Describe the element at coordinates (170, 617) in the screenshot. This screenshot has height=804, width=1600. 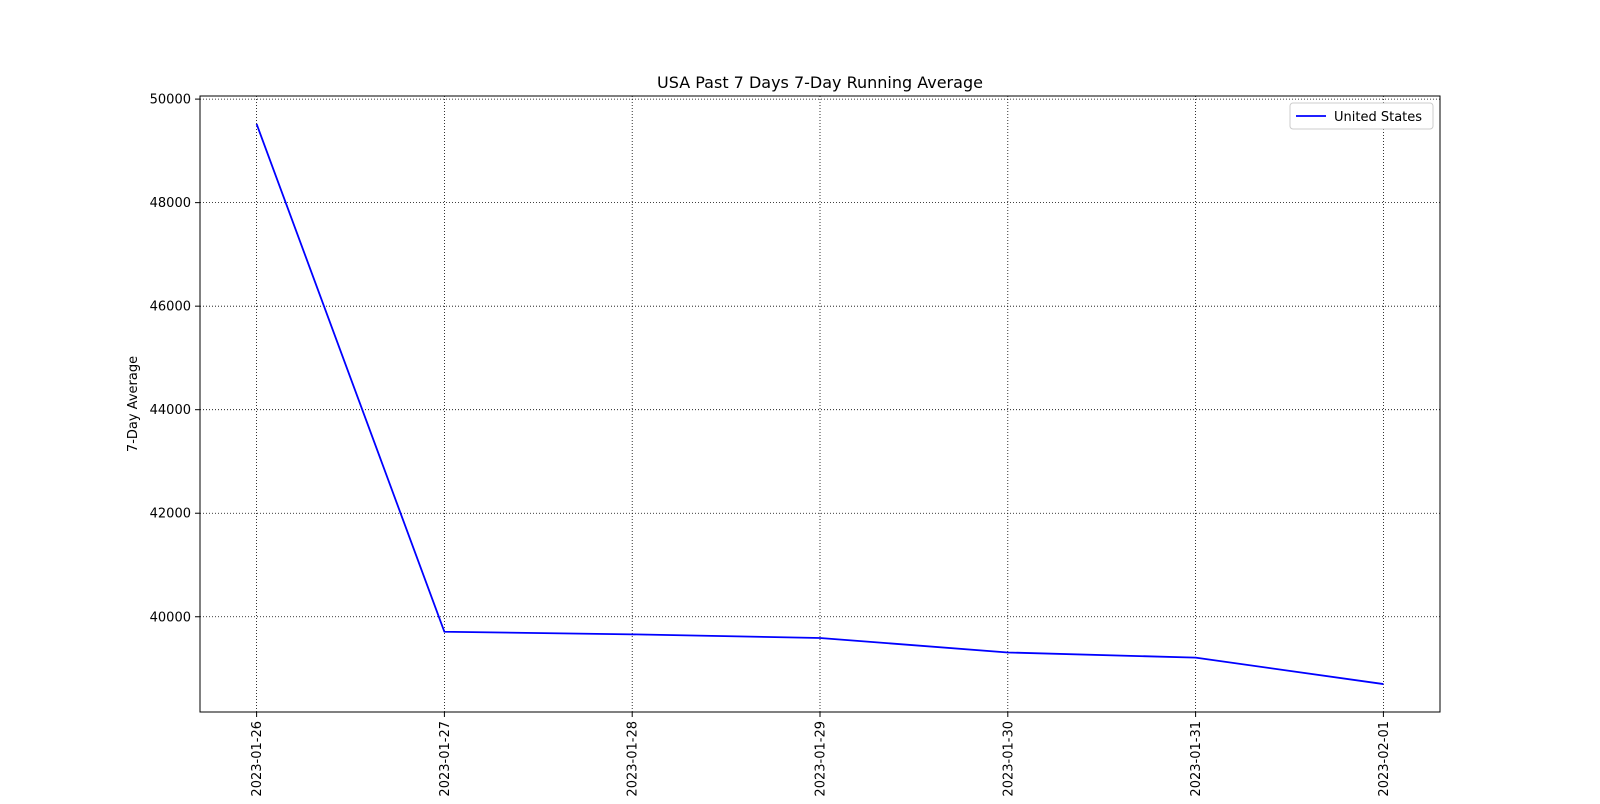
I see `y-tick-label: 40000` at that location.